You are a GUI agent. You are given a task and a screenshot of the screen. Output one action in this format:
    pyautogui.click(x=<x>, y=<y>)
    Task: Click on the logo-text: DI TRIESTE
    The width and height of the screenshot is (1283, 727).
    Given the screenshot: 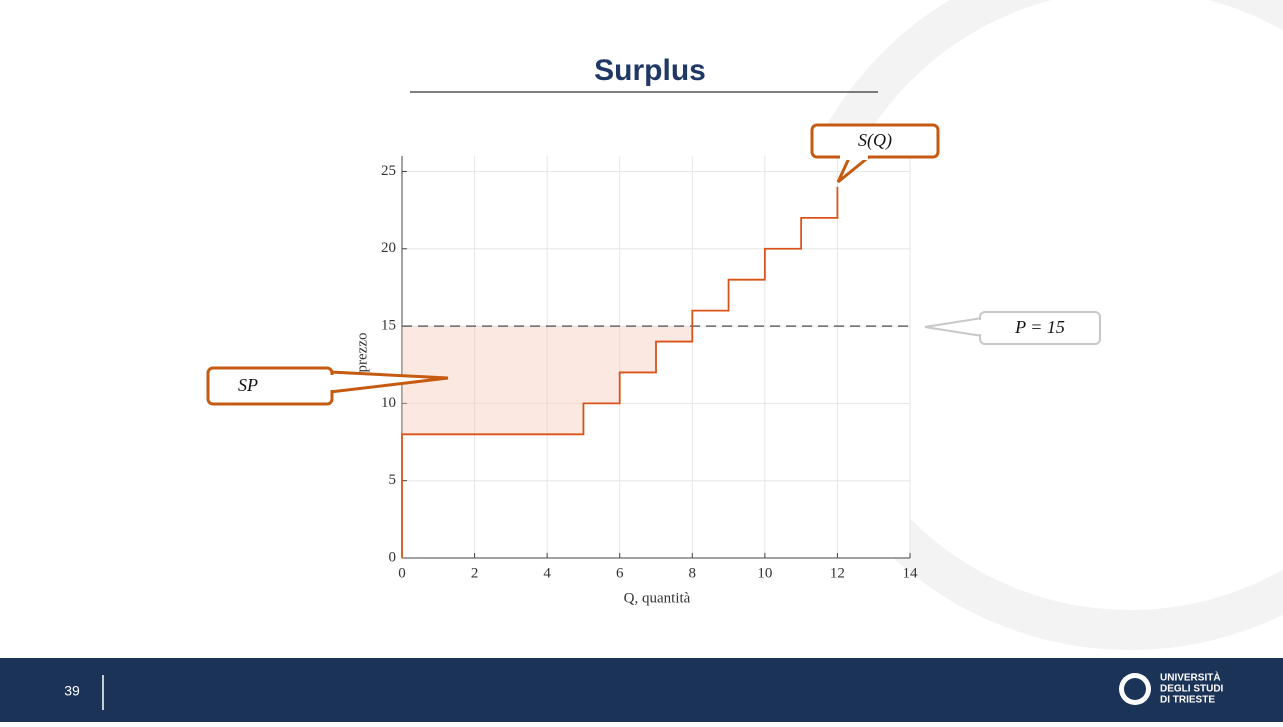 What is the action you would take?
    pyautogui.click(x=1187, y=700)
    